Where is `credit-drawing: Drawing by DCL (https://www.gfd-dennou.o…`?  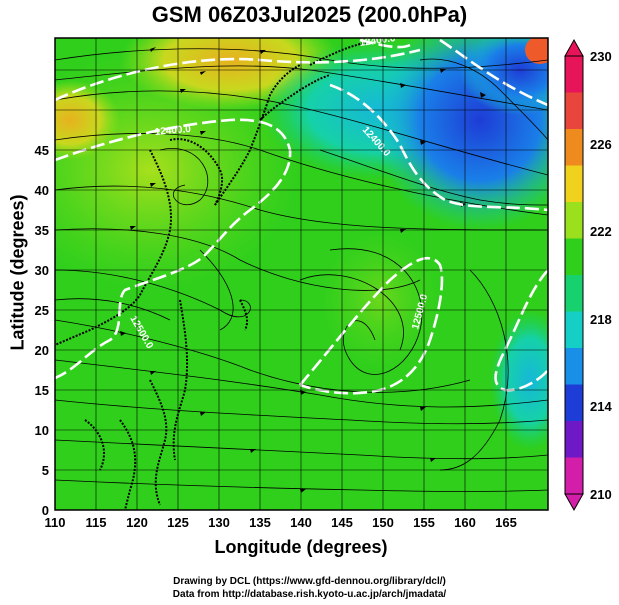 credit-drawing: Drawing by DCL (https://www.gfd-dennou.o… is located at coordinates (309, 581).